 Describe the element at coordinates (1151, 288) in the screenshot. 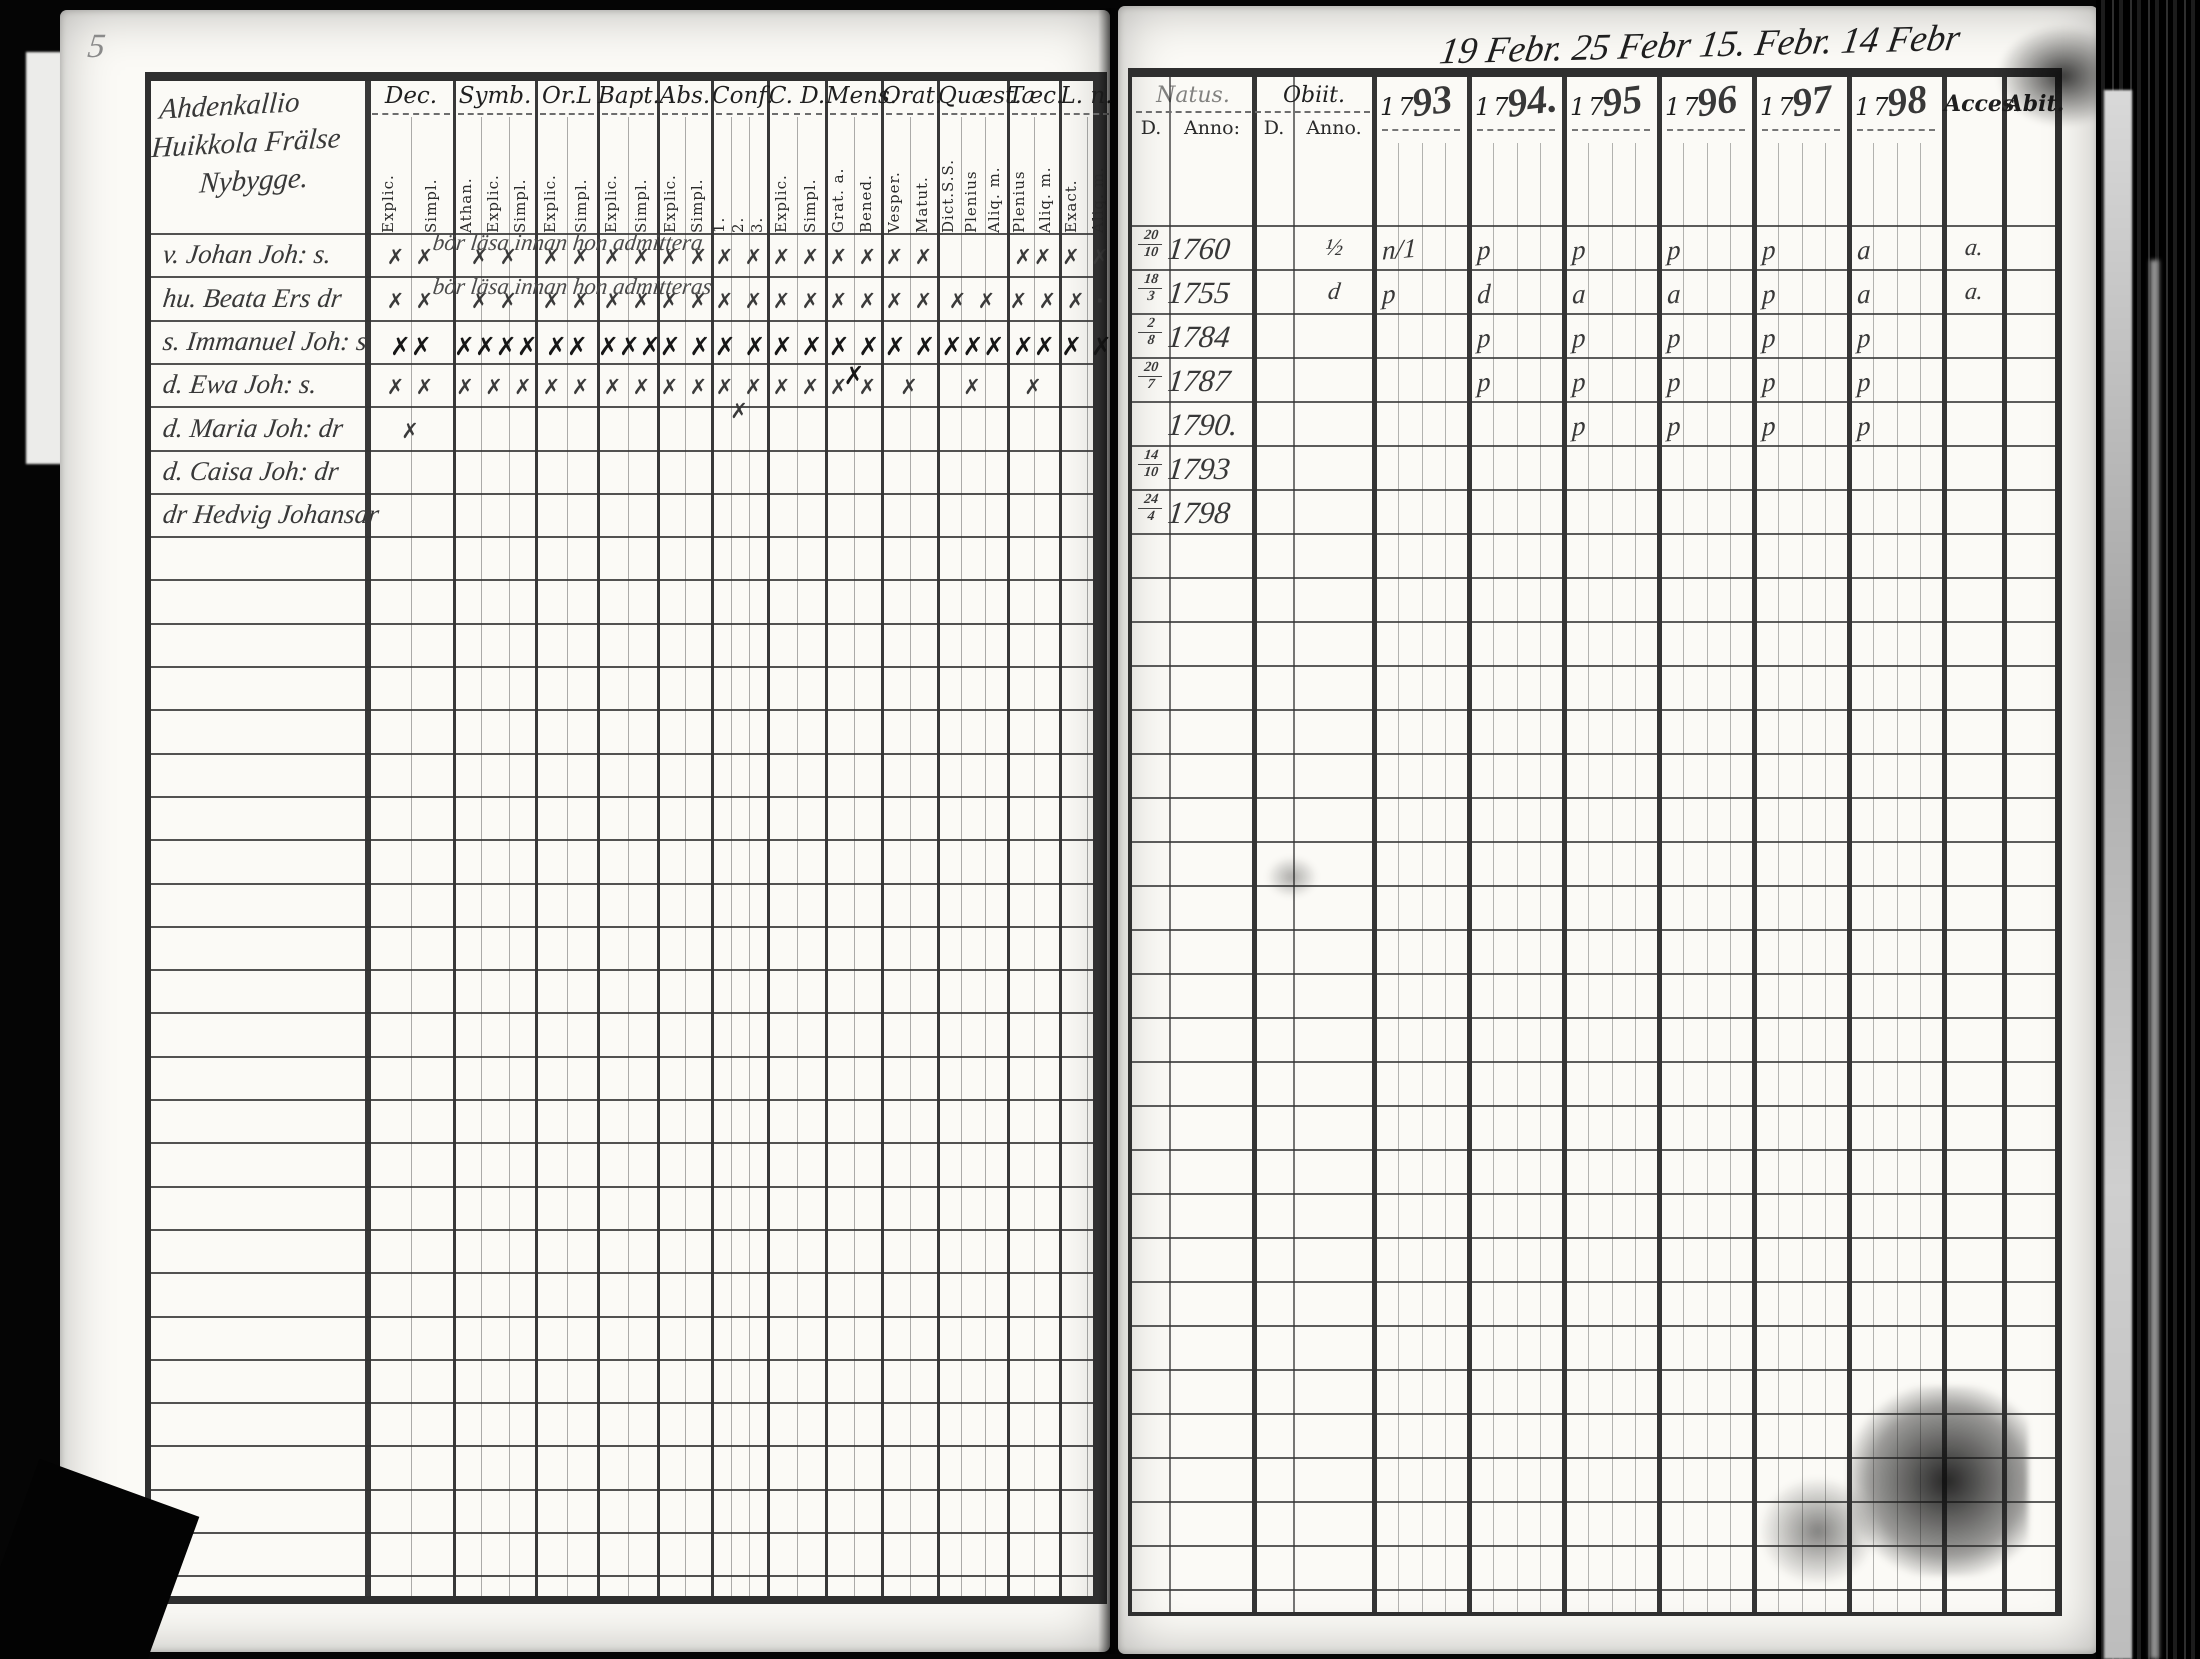

I see `natus-day: 18 3` at that location.